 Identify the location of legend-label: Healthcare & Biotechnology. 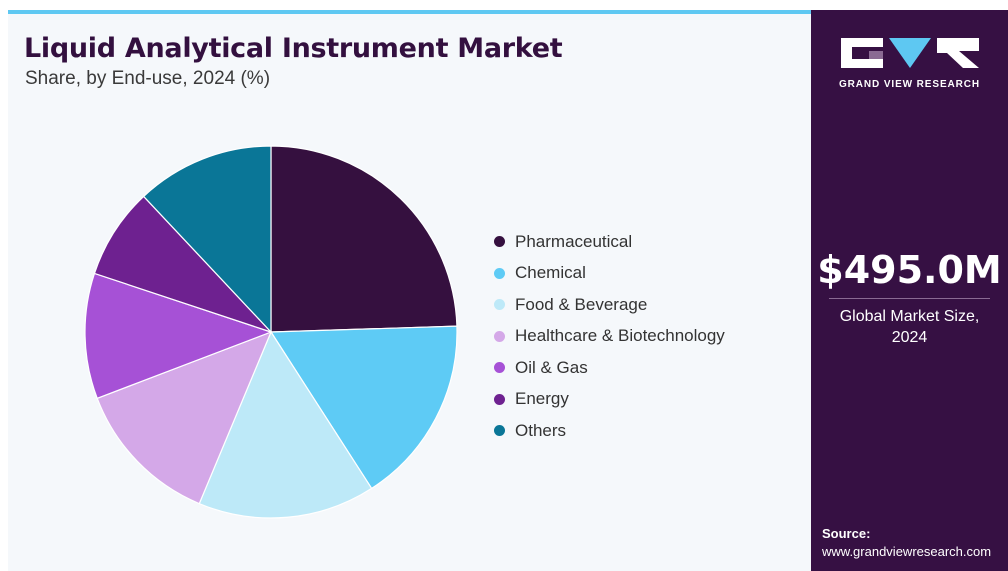
(620, 336).